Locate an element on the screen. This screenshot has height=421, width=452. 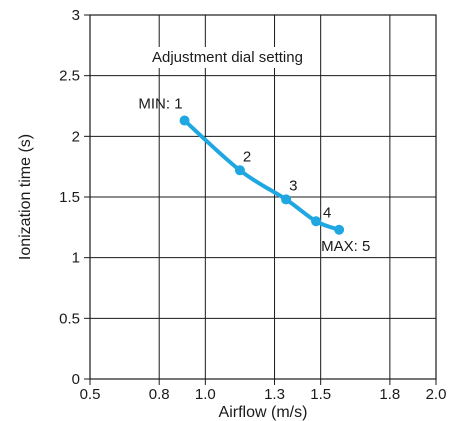
x-tick-label: 0.8 is located at coordinates (159, 394).